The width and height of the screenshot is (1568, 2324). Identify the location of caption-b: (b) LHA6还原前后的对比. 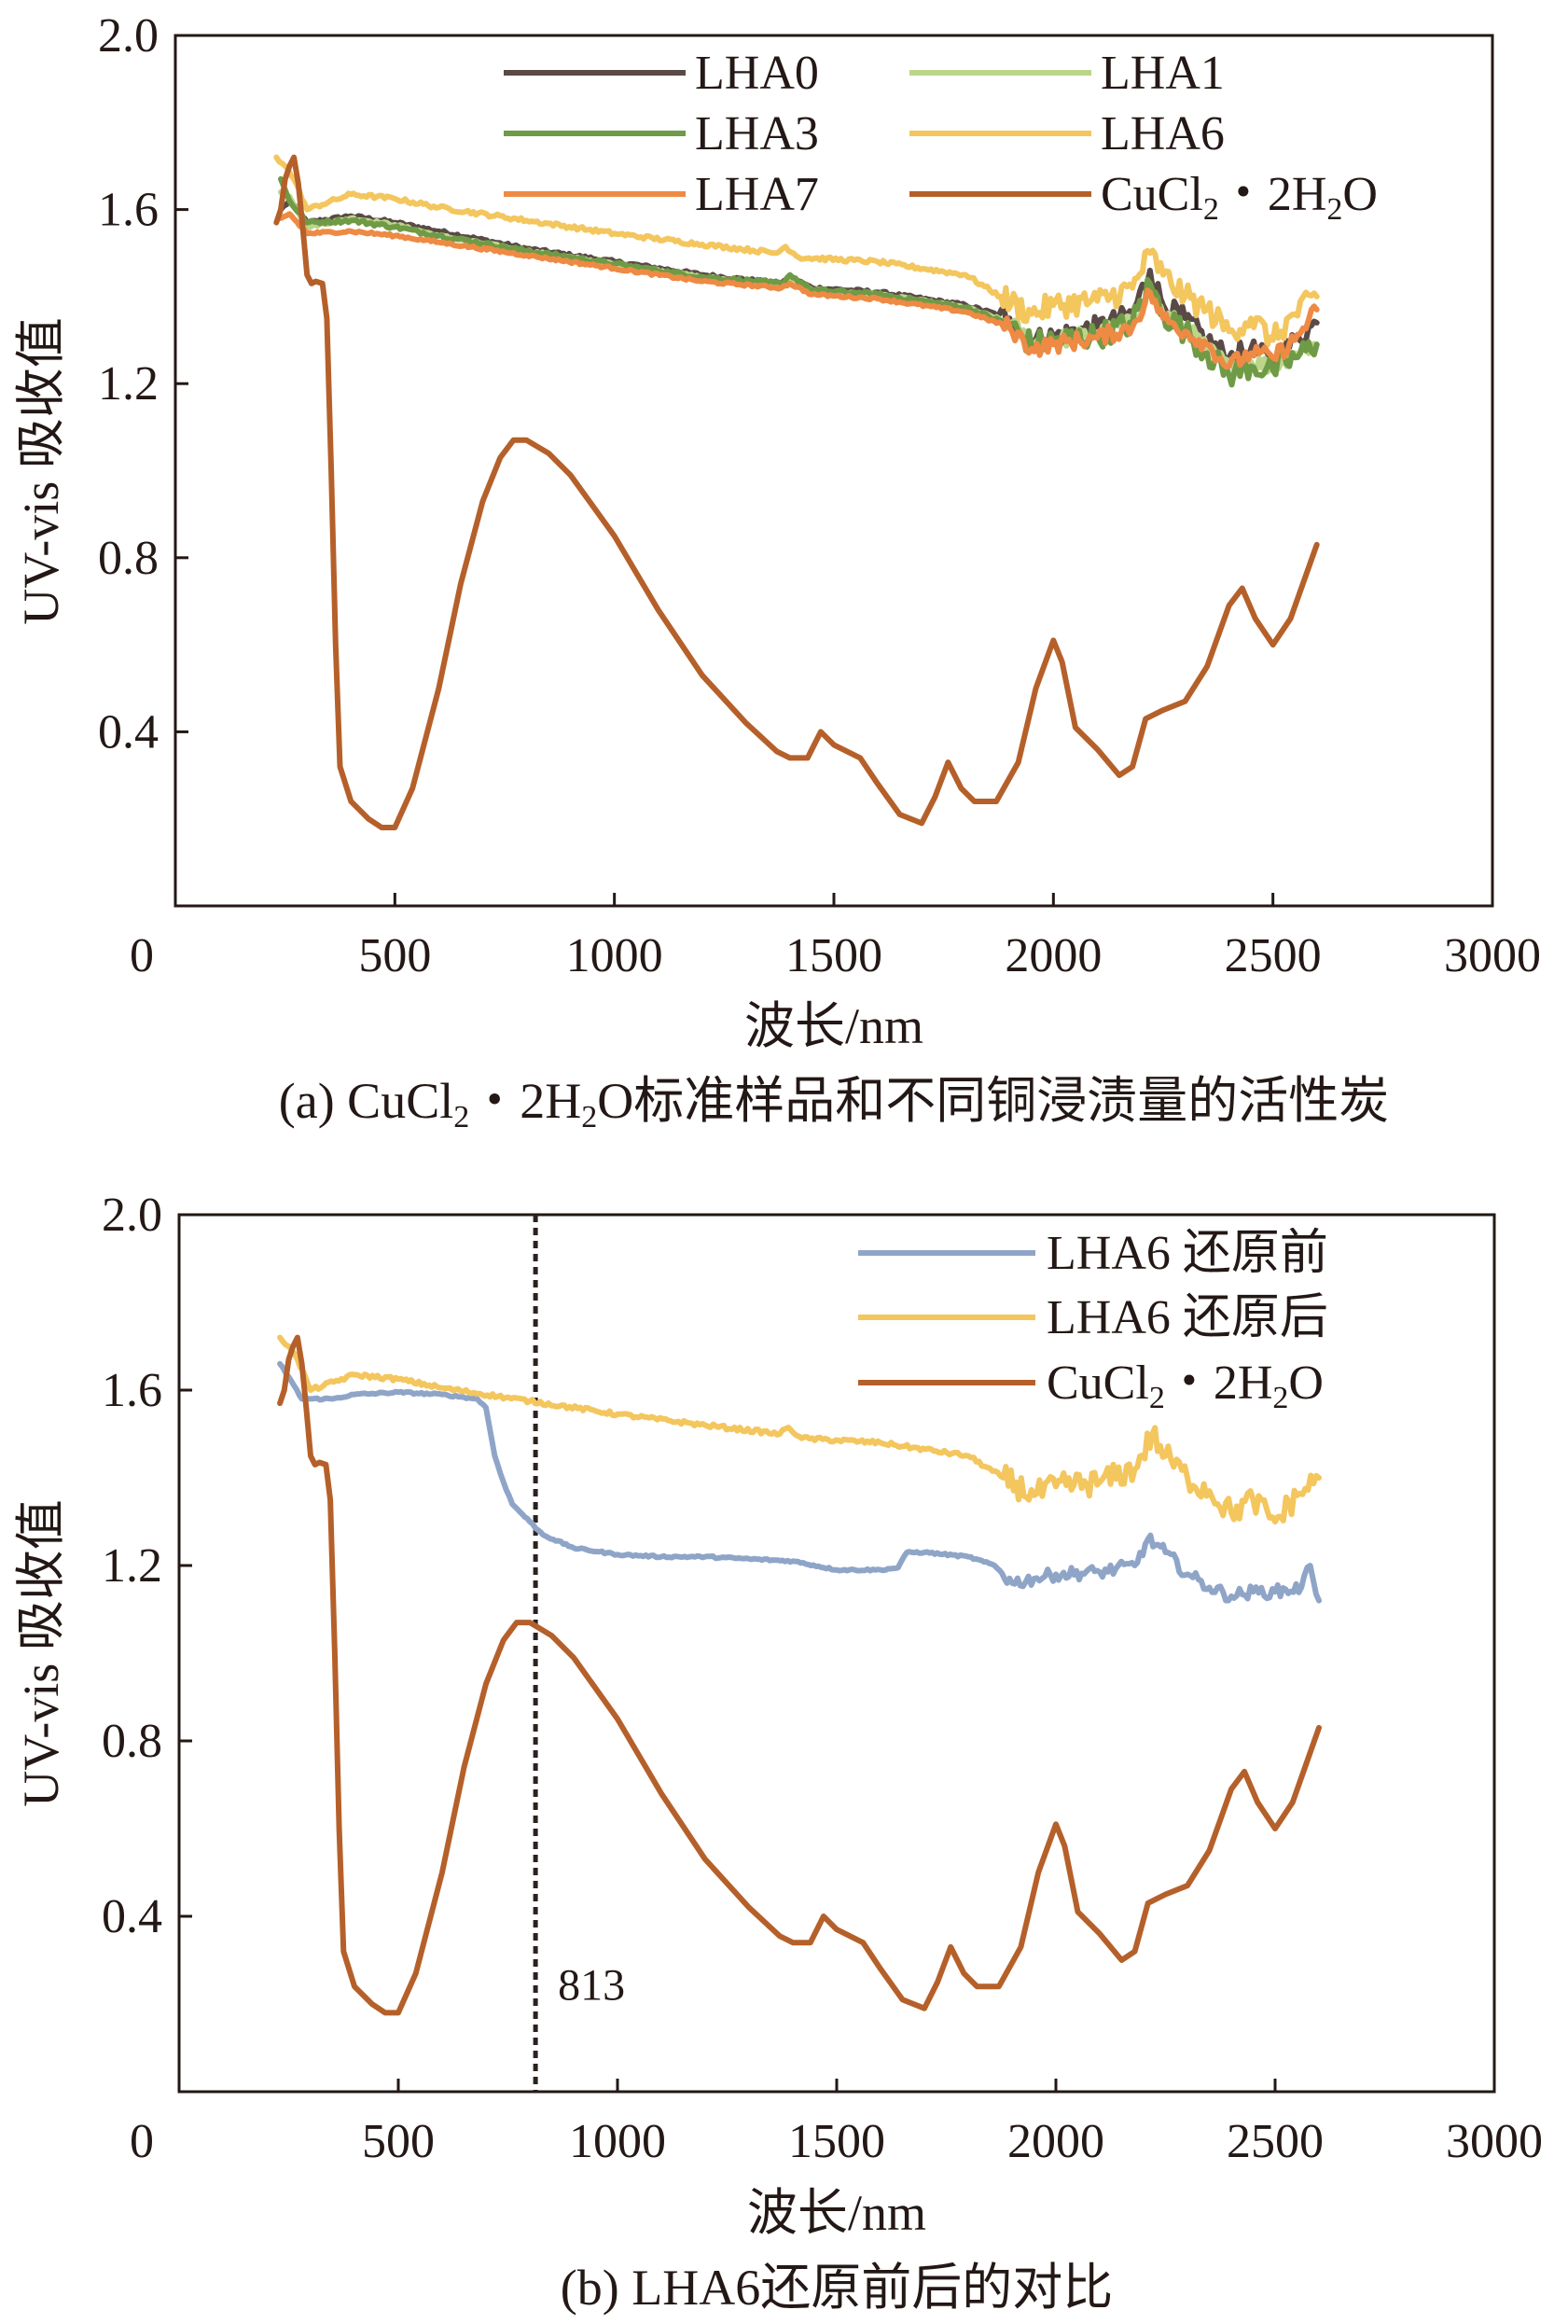
(837, 2288).